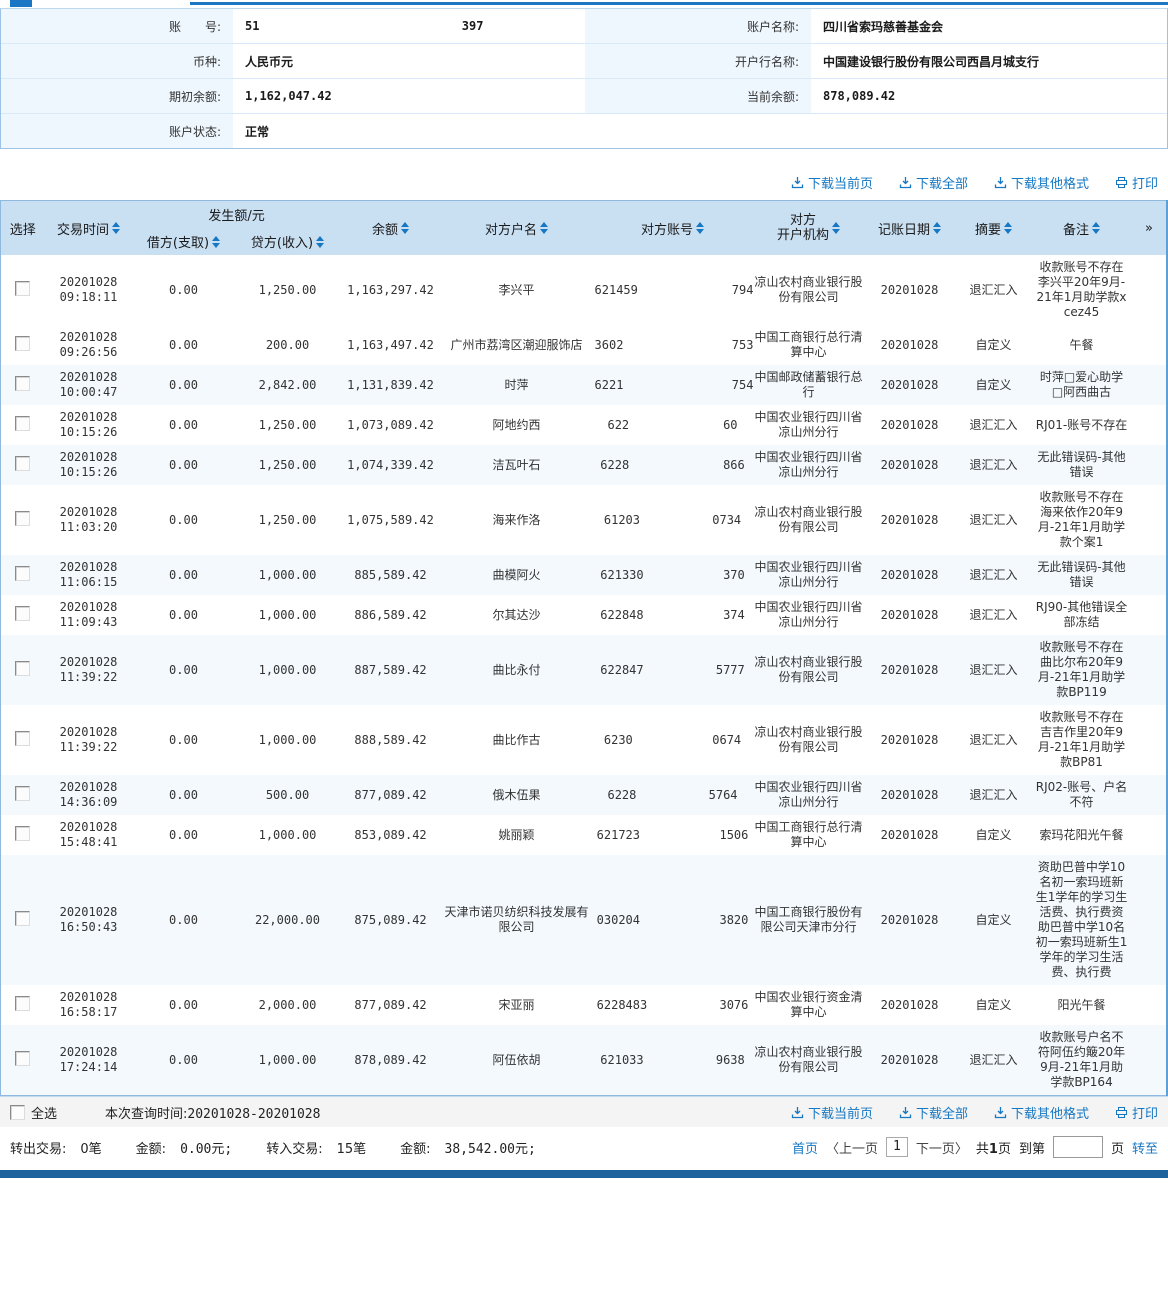  I want to click on remark-cell: 阳光午餐, so click(1081, 1004).